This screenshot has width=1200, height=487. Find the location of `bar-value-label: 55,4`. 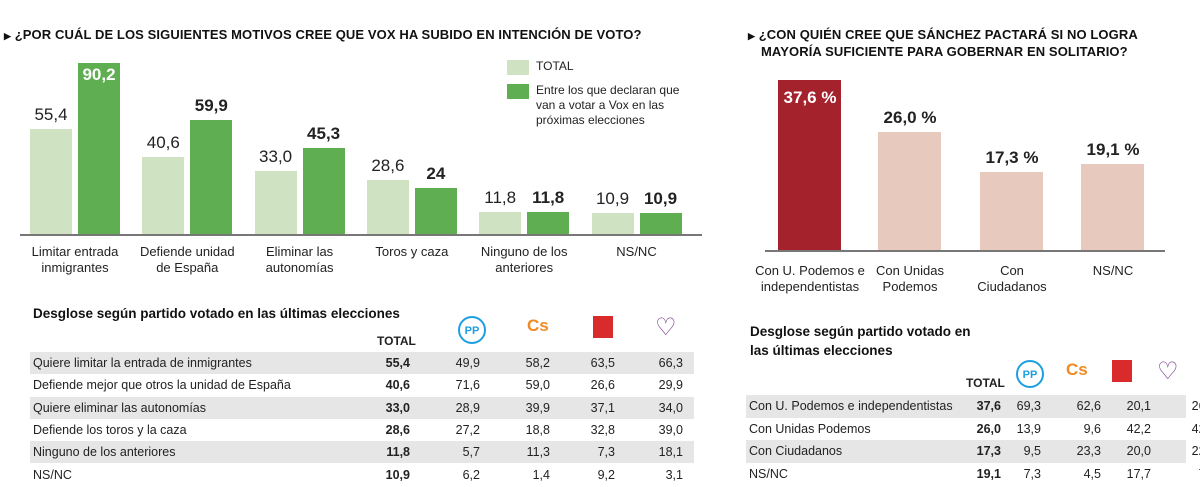

bar-value-label: 55,4 is located at coordinates (51, 114).